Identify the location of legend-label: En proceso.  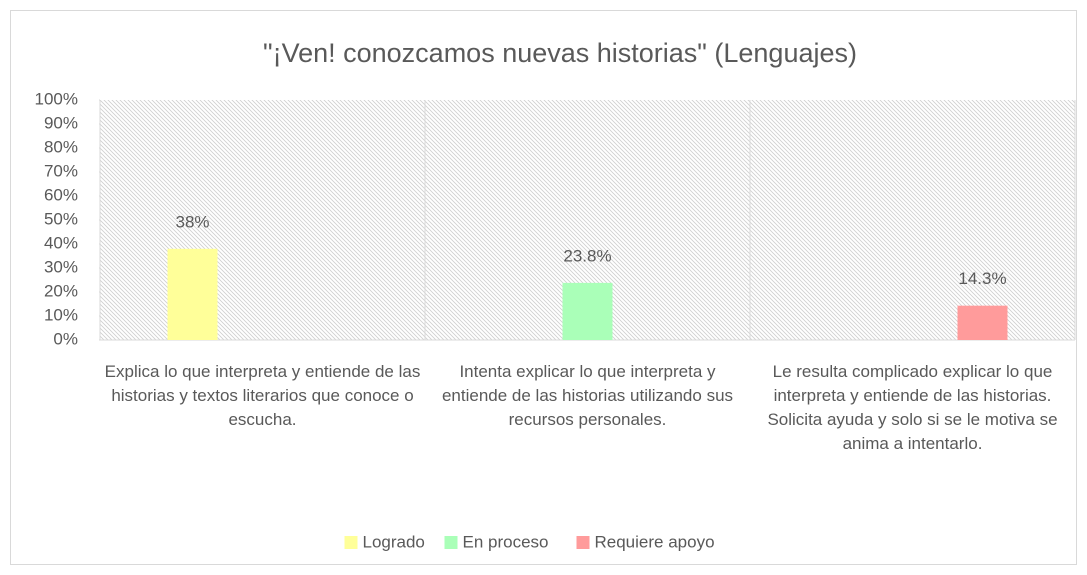
(506, 541).